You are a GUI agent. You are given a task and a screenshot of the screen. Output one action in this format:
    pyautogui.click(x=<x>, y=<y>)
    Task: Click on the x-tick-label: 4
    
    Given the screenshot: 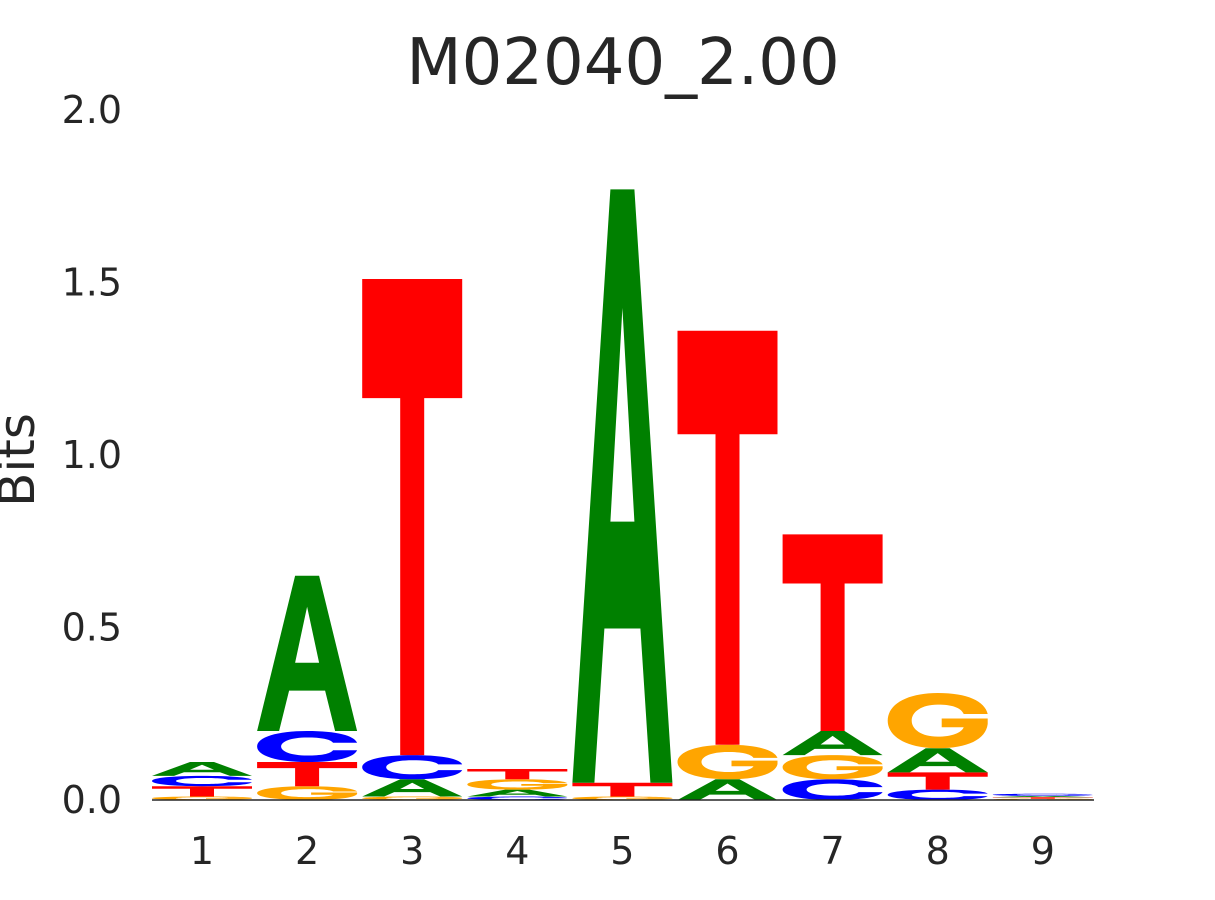 What is the action you would take?
    pyautogui.click(x=517, y=851)
    